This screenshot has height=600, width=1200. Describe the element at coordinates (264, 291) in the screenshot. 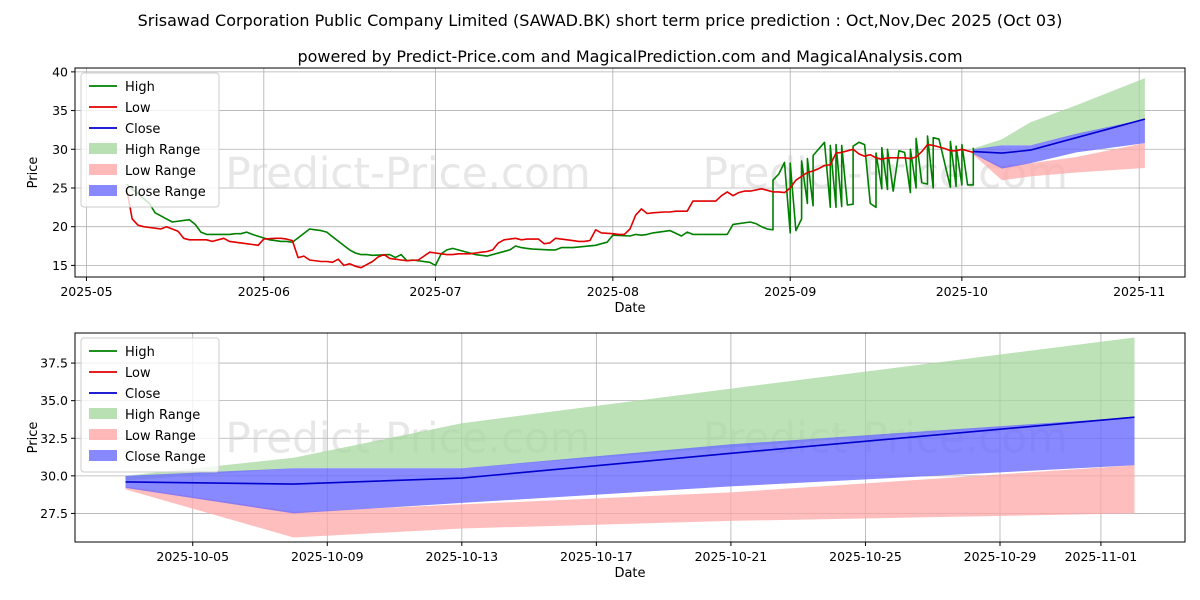

I see `x-tick-label: 2025-06` at that location.